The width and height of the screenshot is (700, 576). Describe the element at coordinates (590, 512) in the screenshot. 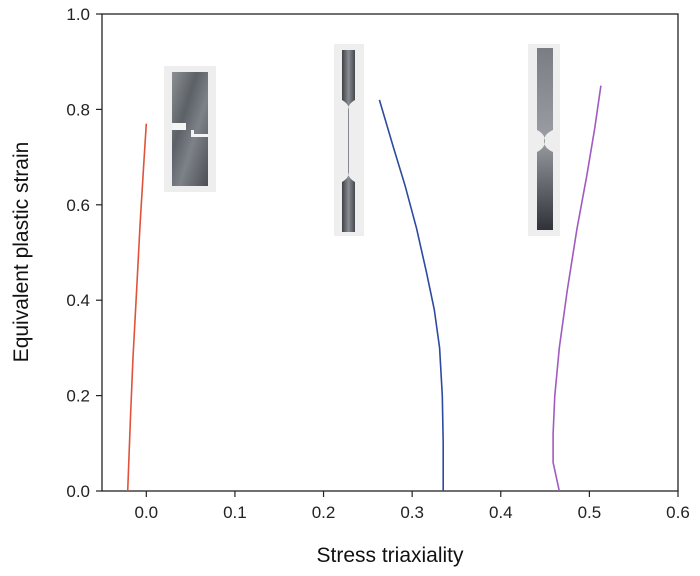

I see `x-tick-label: 0.5` at that location.